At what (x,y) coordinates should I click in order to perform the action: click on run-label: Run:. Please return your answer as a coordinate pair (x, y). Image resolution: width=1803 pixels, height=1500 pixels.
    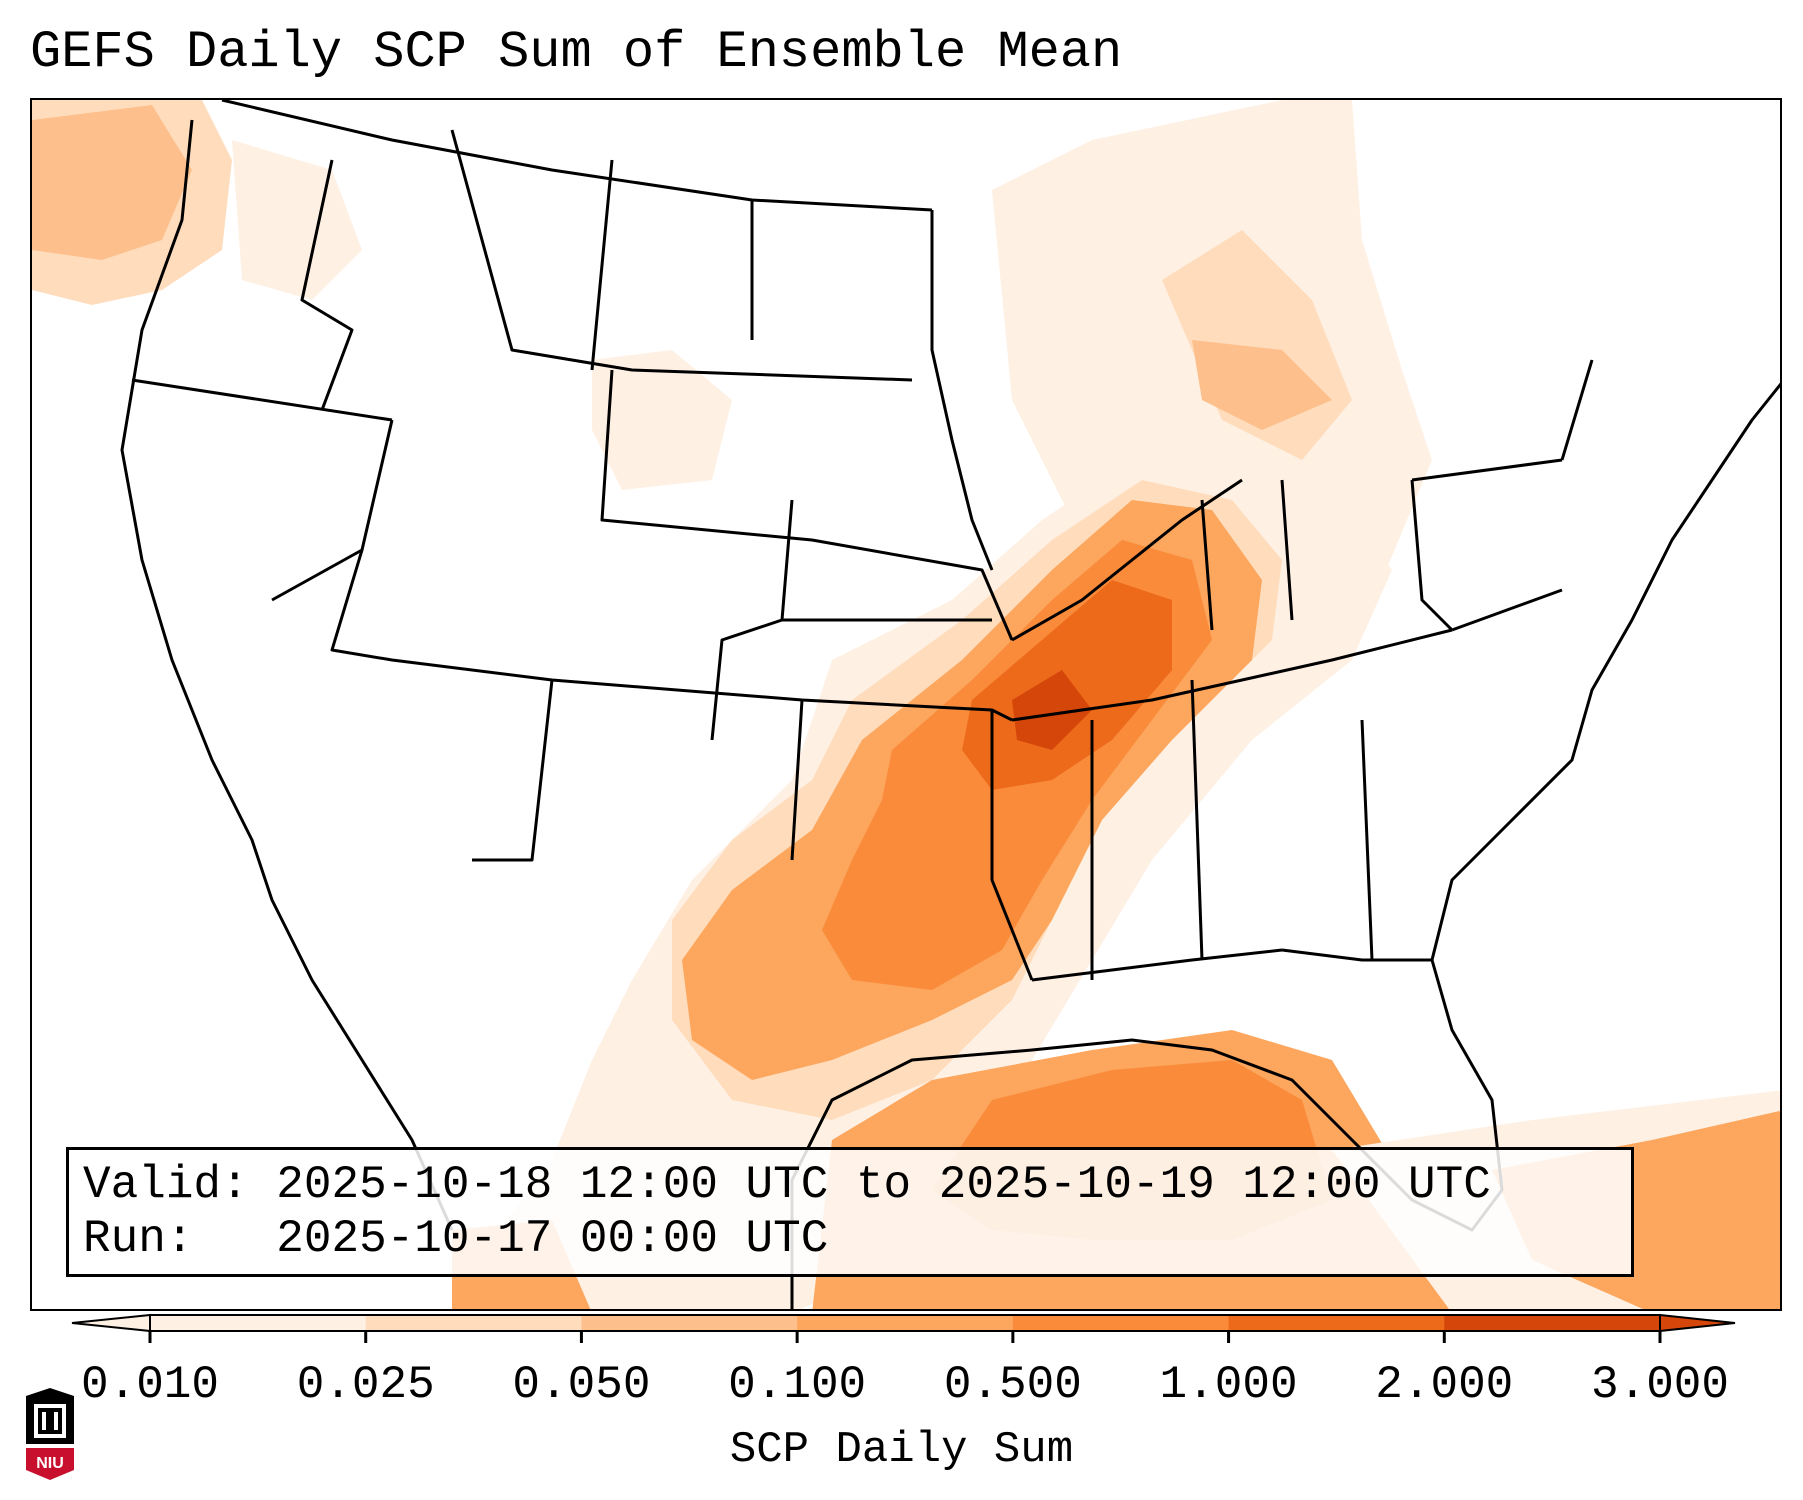
    Looking at the image, I should click on (138, 1239).